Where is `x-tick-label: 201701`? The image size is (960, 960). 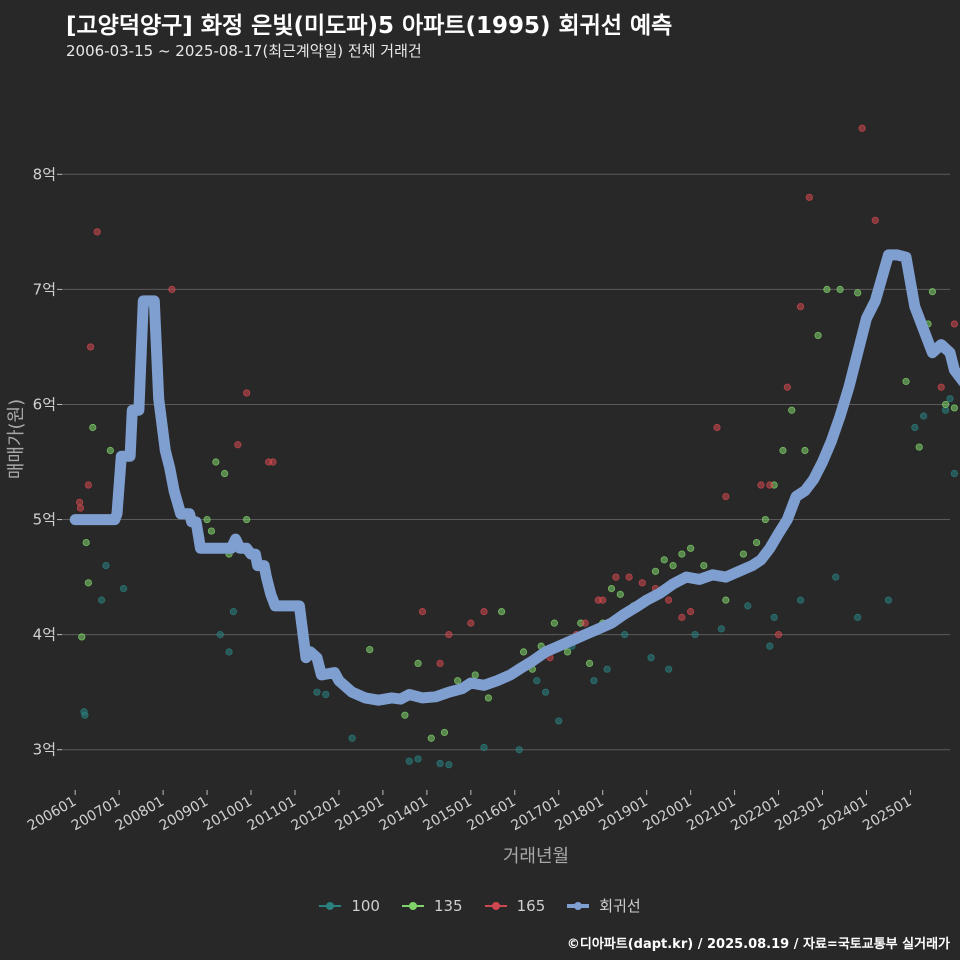 x-tick-label: 201701 is located at coordinates (535, 814).